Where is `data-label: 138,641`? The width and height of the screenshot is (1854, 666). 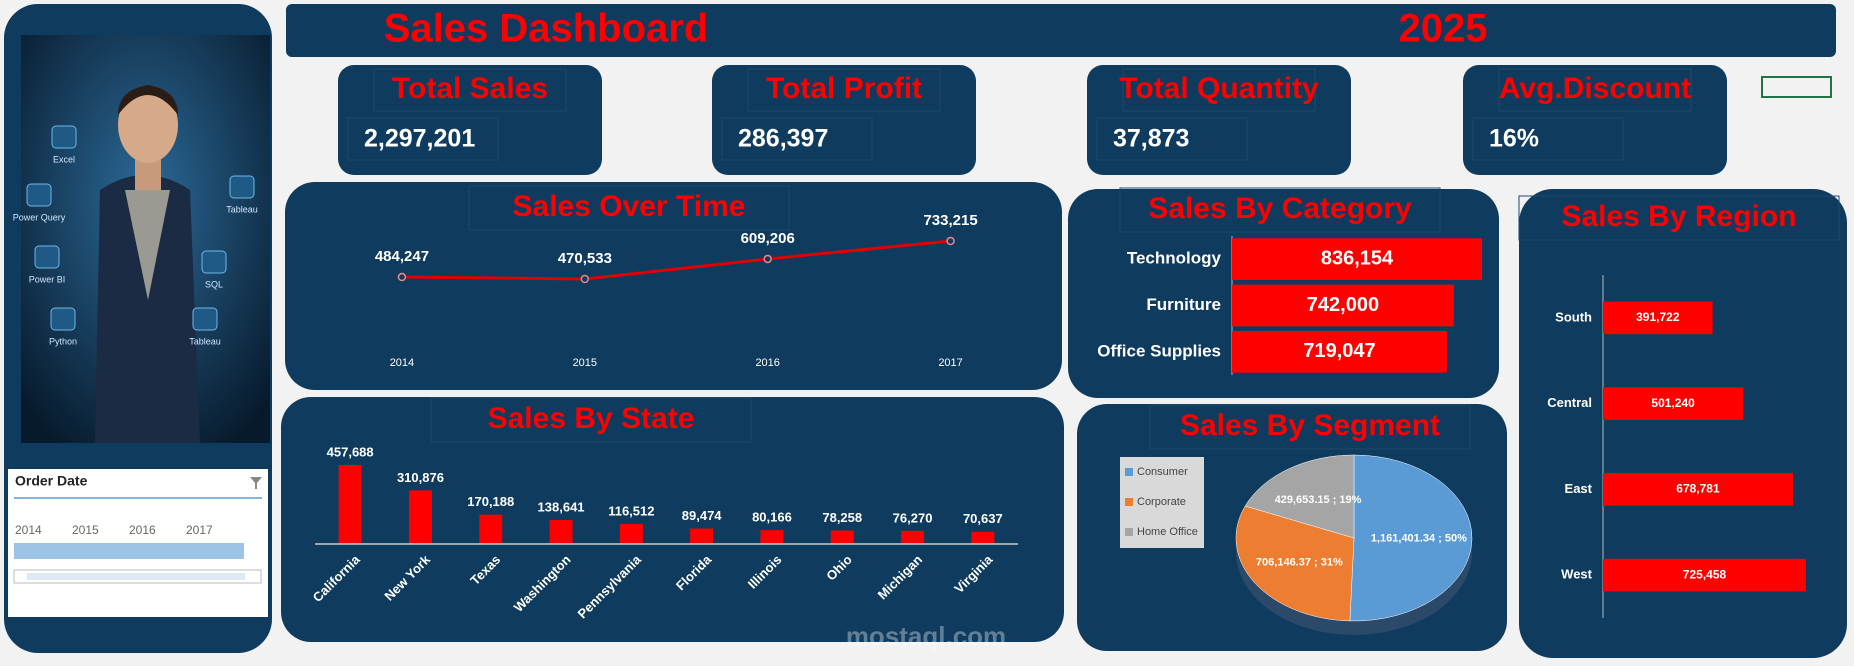
data-label: 138,641 is located at coordinates (561, 507).